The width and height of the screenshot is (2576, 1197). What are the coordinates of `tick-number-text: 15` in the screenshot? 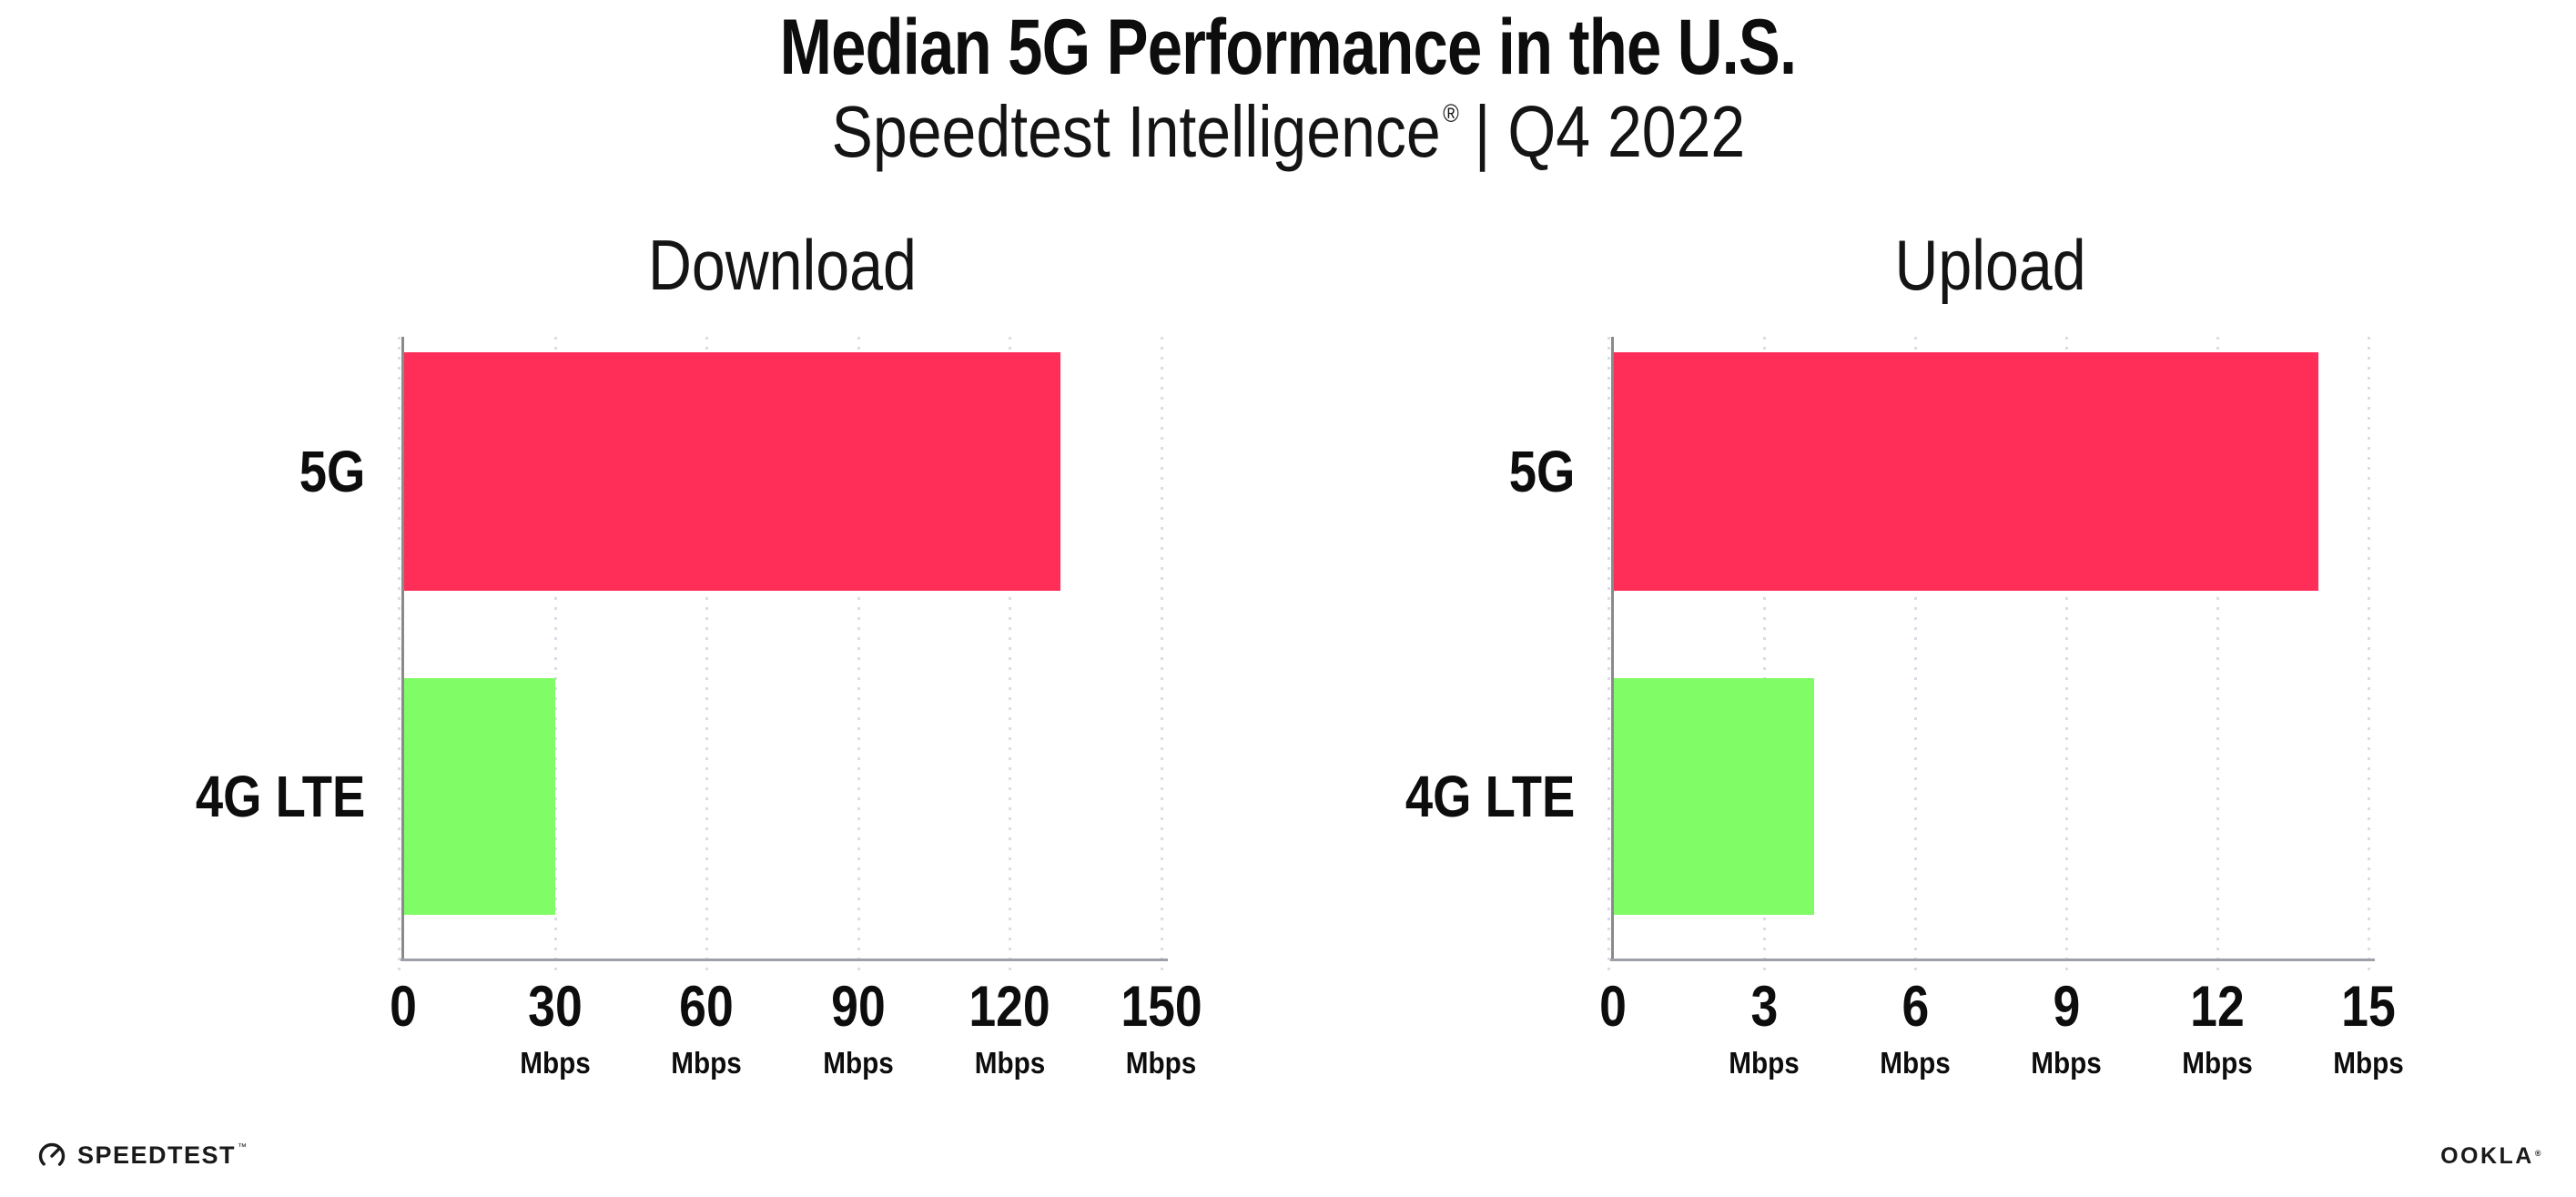 It's located at (2368, 1007).